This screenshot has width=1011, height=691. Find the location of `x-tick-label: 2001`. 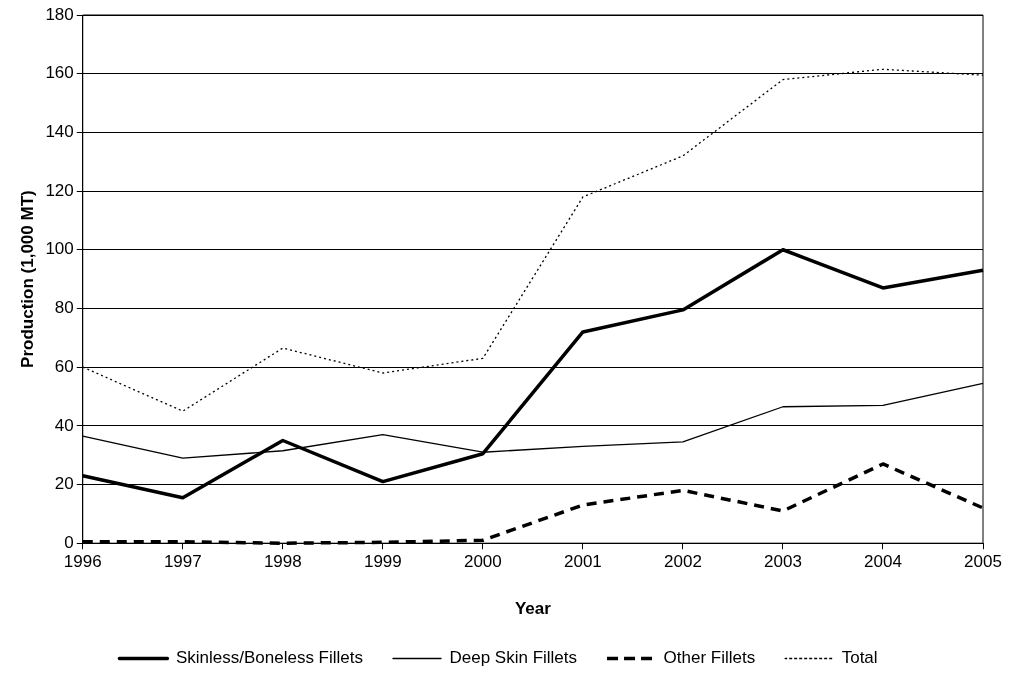

x-tick-label: 2001 is located at coordinates (582, 562).